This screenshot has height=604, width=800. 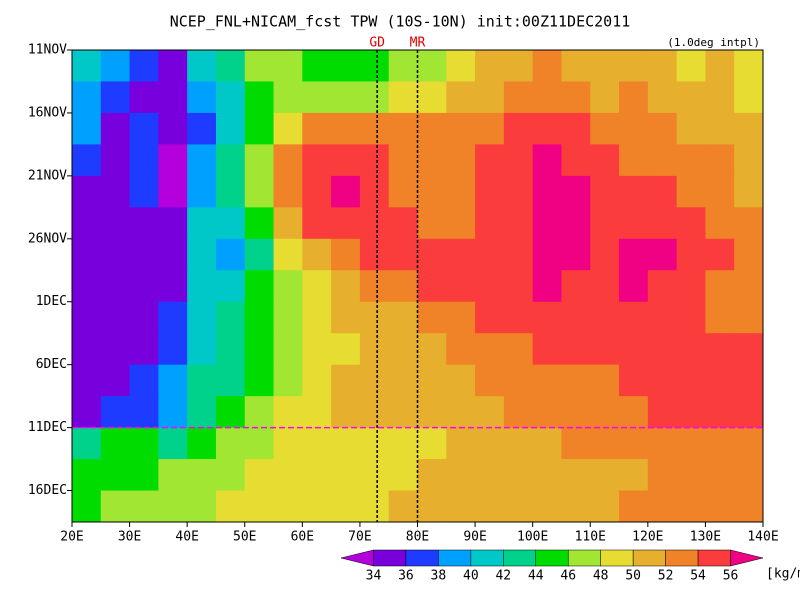 What do you see at coordinates (374, 576) in the screenshot?
I see `colorbar-label: 34` at bounding box center [374, 576].